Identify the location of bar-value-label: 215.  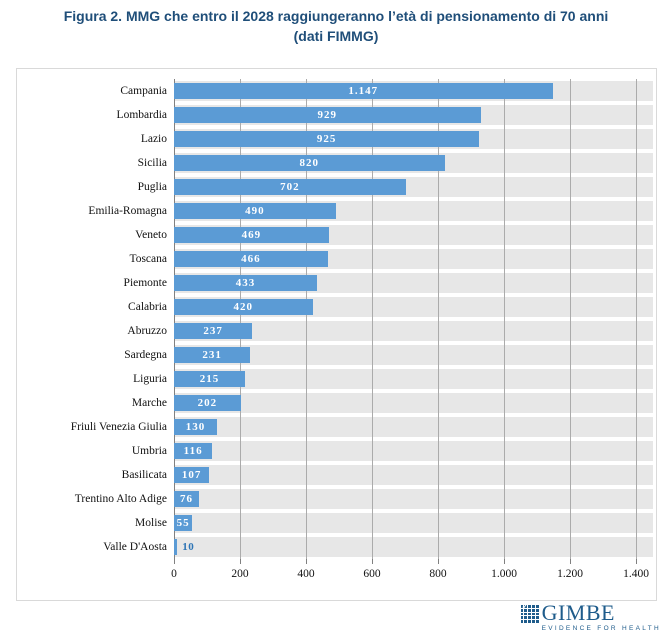
(209, 379).